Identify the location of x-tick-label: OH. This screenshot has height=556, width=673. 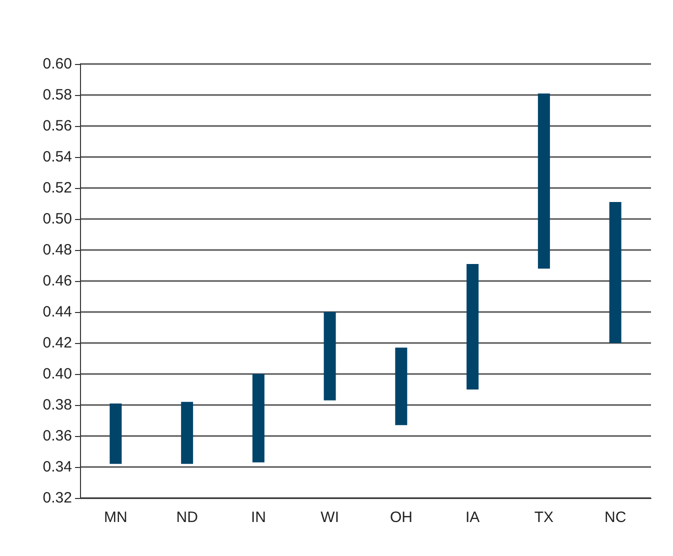
(401, 517).